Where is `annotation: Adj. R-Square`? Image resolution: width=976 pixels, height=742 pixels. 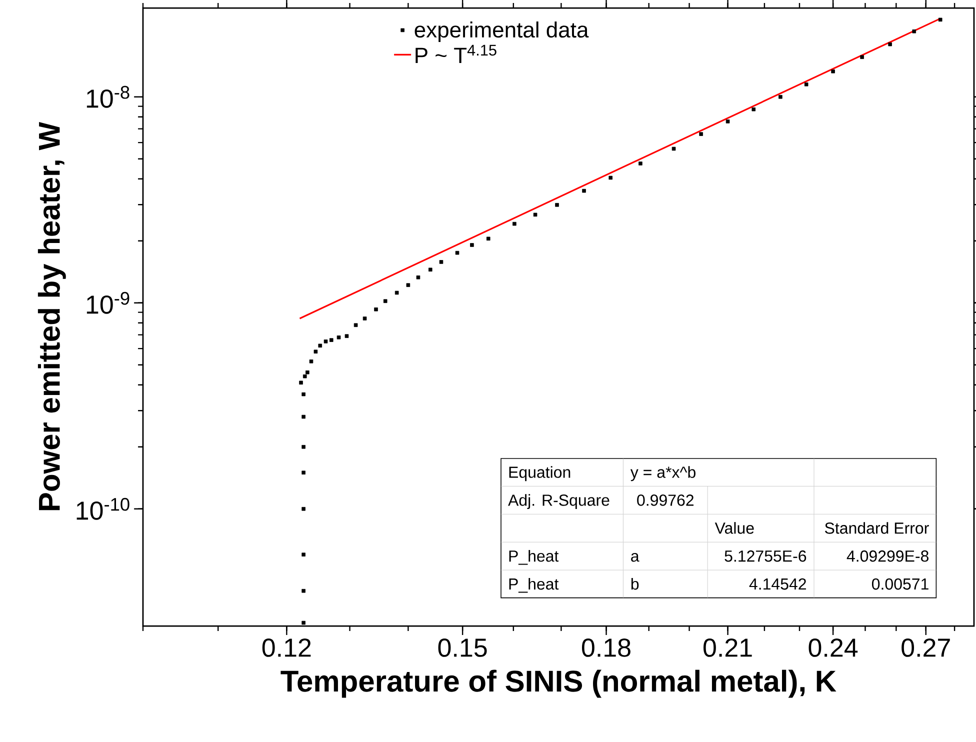
annotation: Adj. R-Square is located at coordinates (559, 502).